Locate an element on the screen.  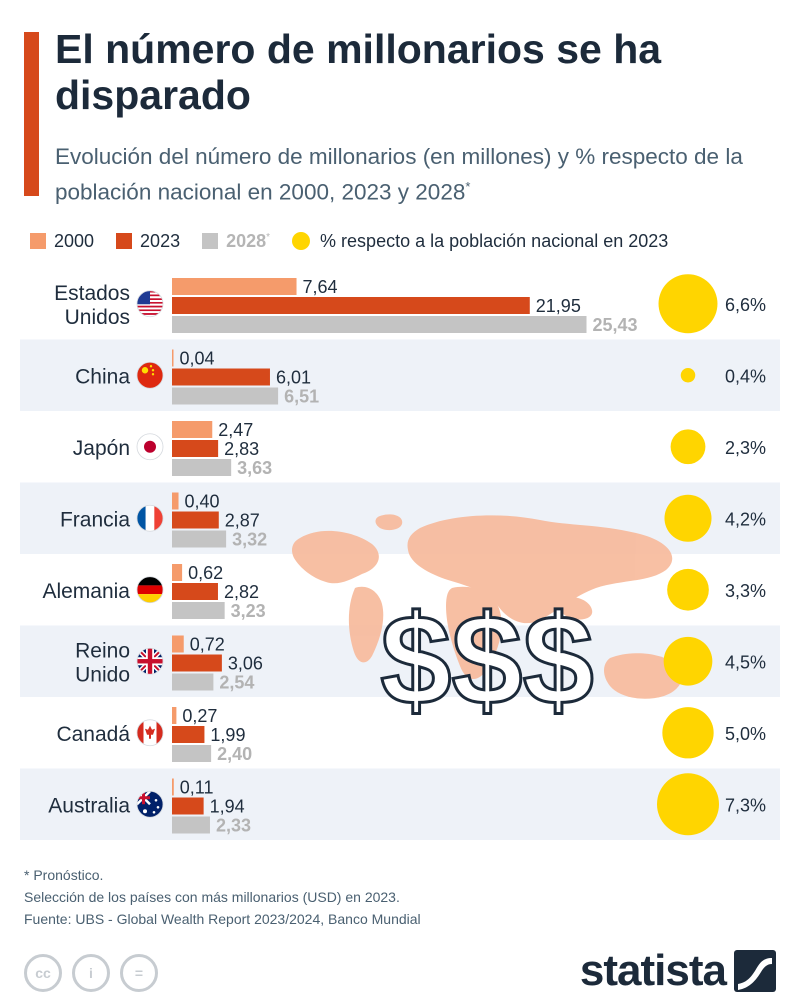
us-flag-icon-ring is located at coordinates (150, 304).